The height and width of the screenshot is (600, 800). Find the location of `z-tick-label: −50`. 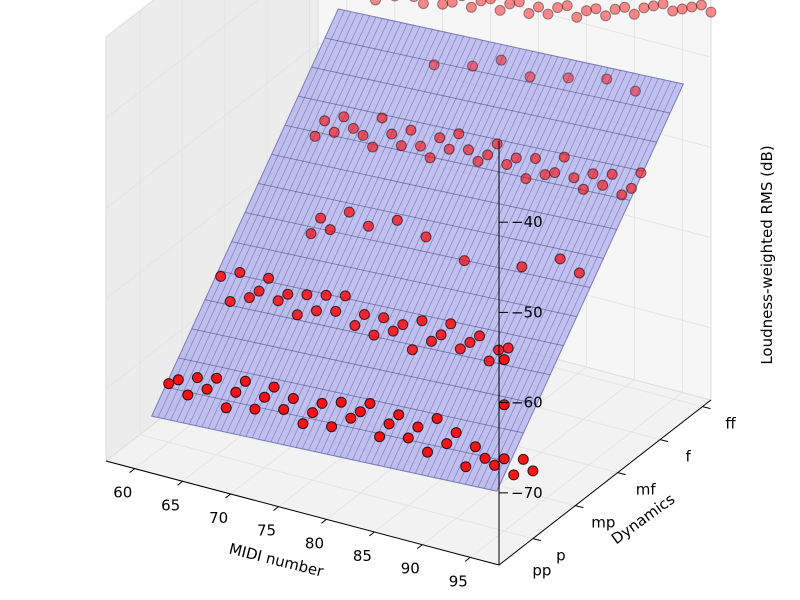

z-tick-label: −50 is located at coordinates (527, 312).